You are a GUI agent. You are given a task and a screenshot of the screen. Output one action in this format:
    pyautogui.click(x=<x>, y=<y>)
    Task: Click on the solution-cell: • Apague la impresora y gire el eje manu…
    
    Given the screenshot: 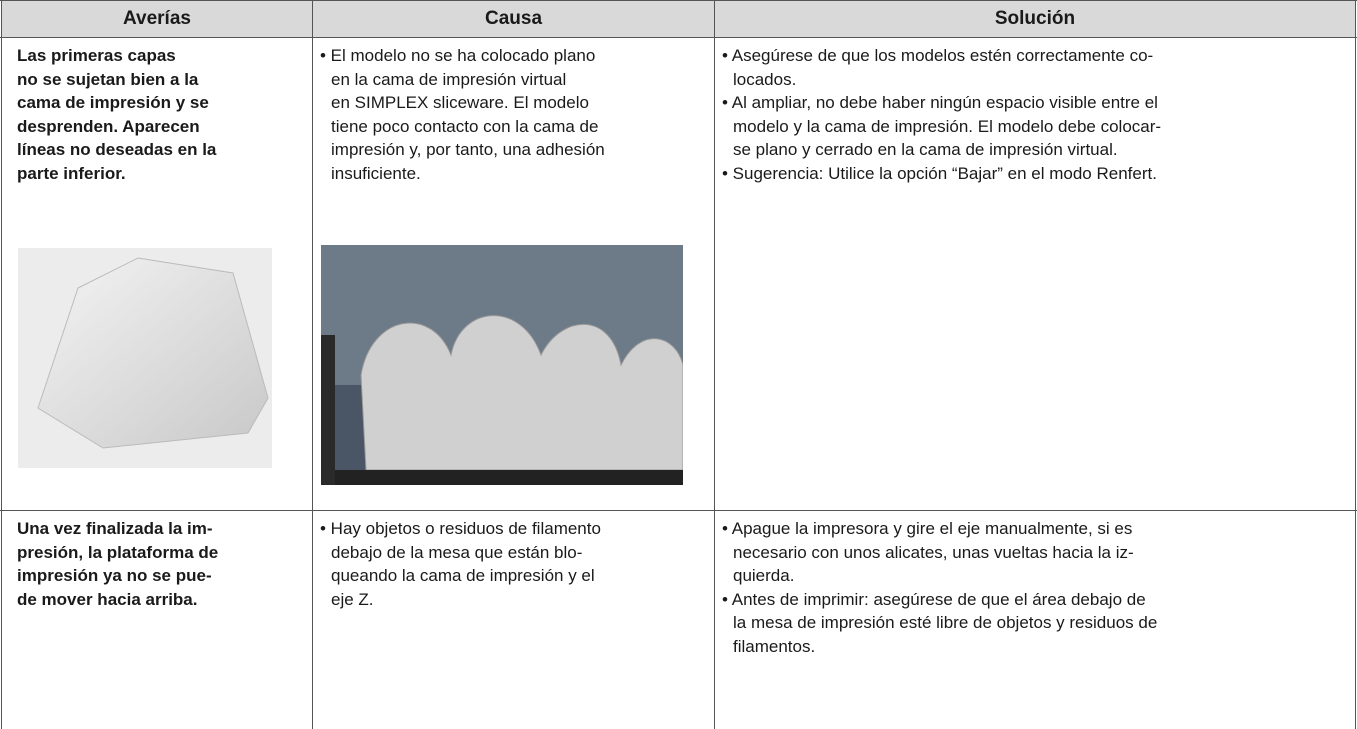 What is the action you would take?
    pyautogui.click(x=1037, y=587)
    